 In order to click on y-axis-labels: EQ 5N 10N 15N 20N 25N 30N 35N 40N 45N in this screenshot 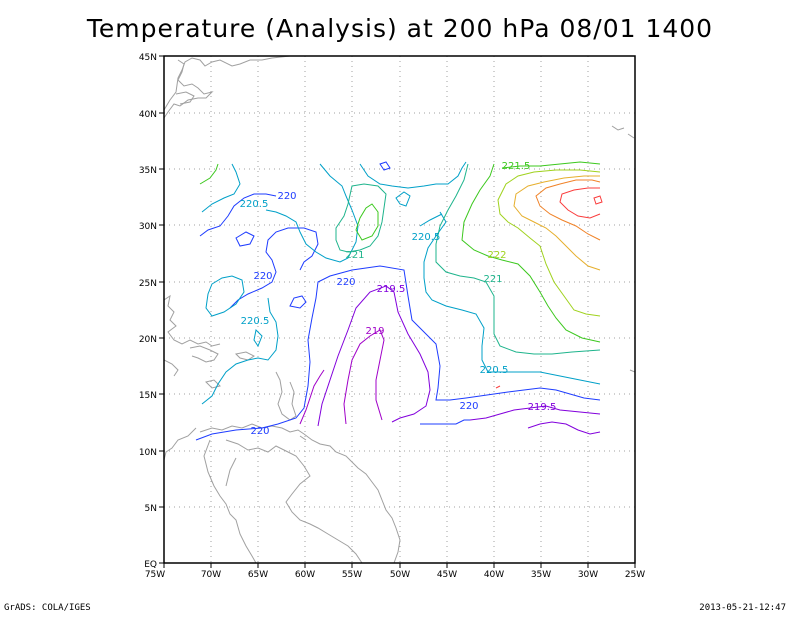, I will do `click(148, 311)`.